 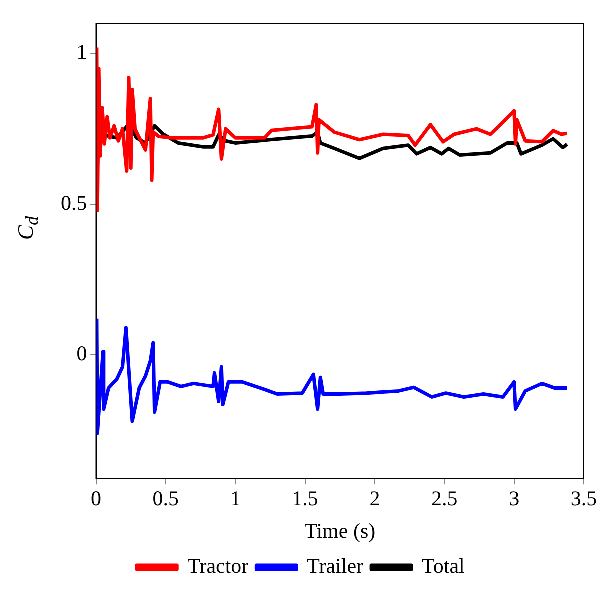 What do you see at coordinates (305, 498) in the screenshot?
I see `x-tick-label: 1.5` at bounding box center [305, 498].